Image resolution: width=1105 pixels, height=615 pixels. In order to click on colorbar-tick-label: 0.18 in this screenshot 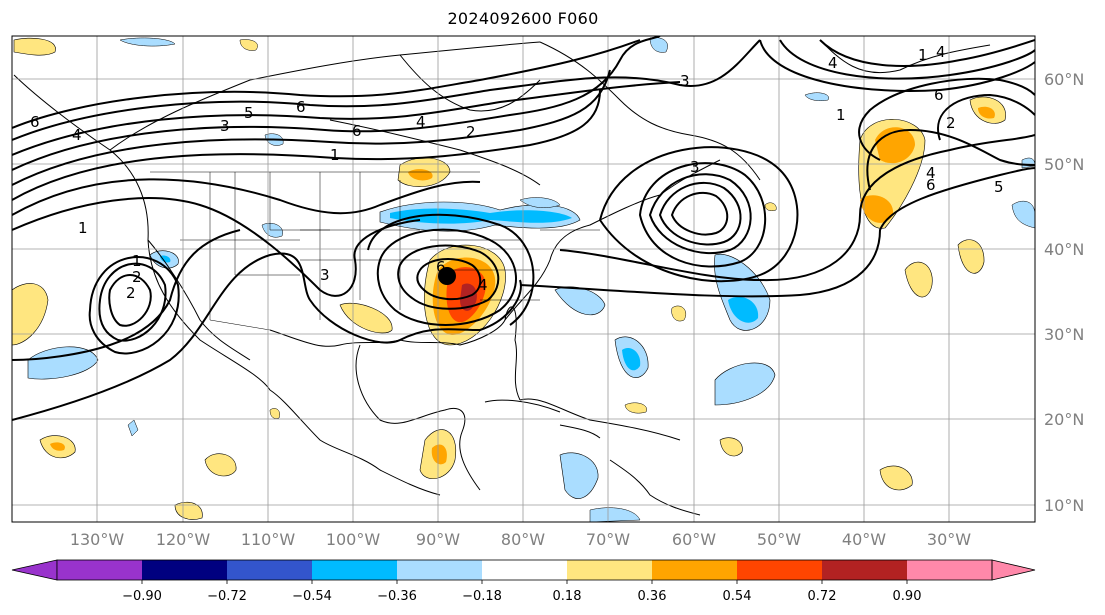, I will do `click(567, 596)`.